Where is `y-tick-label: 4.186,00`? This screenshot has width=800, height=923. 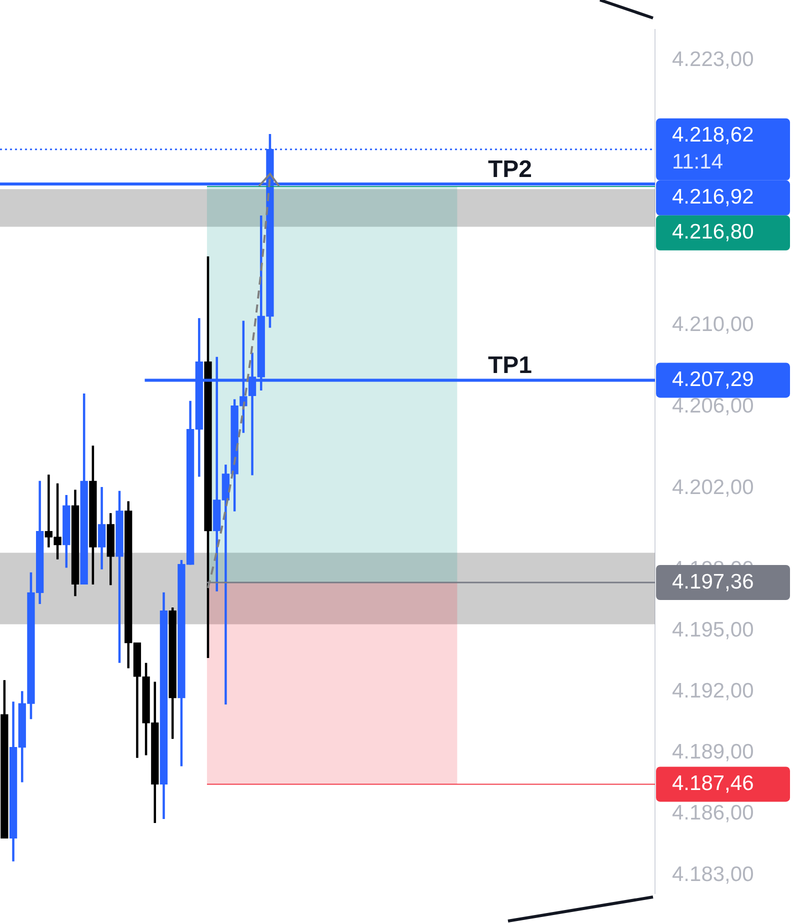
y-tick-label: 4.186,00 is located at coordinates (713, 813).